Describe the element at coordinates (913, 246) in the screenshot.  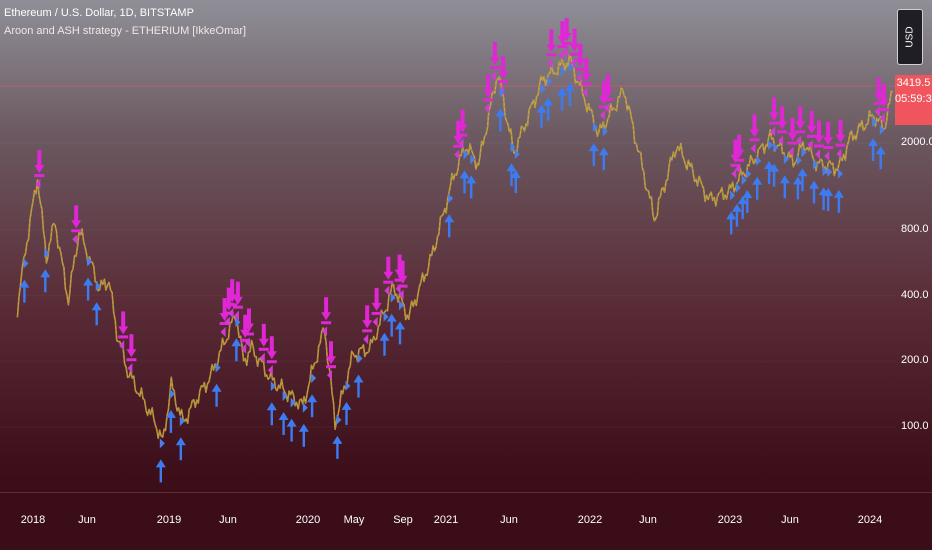
I see `price-axis` at that location.